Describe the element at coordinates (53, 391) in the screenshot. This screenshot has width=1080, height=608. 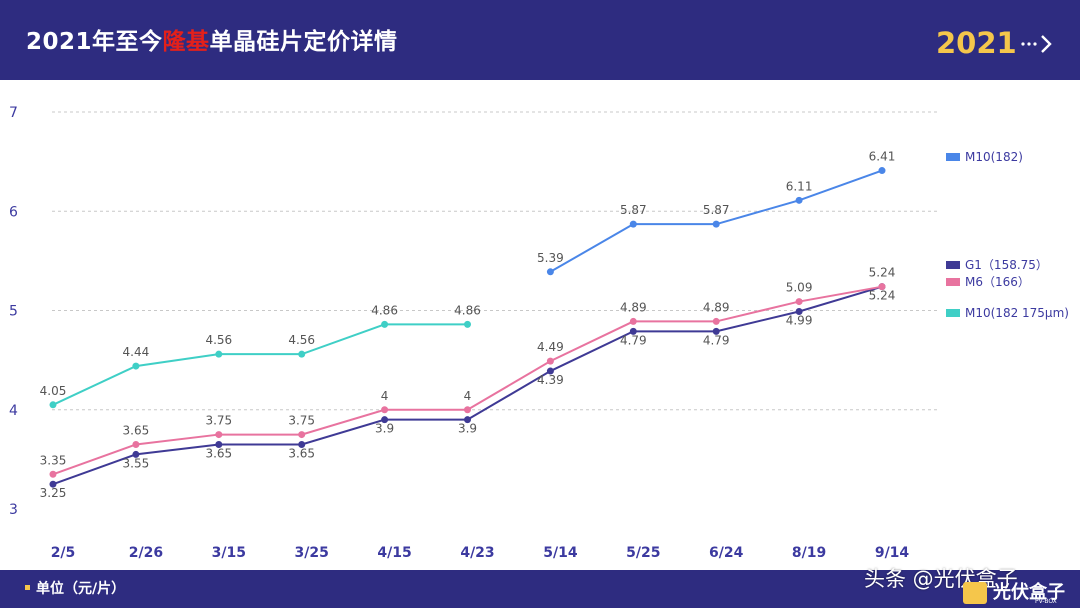
I see `data-label: 4.05` at that location.